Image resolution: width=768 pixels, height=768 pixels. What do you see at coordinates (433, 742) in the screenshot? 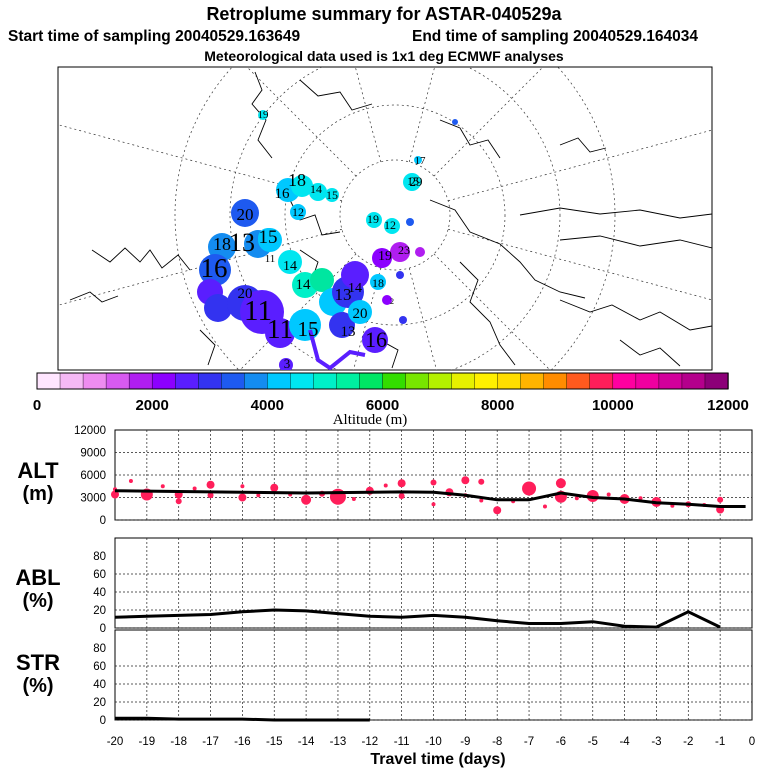
I see `x-tick-label: -10` at bounding box center [433, 742].